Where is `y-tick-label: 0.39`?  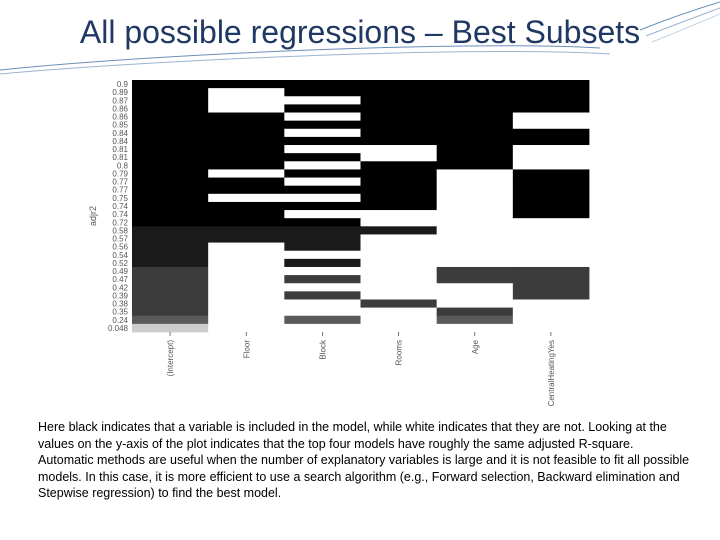 y-tick-label: 0.39 is located at coordinates (120, 295).